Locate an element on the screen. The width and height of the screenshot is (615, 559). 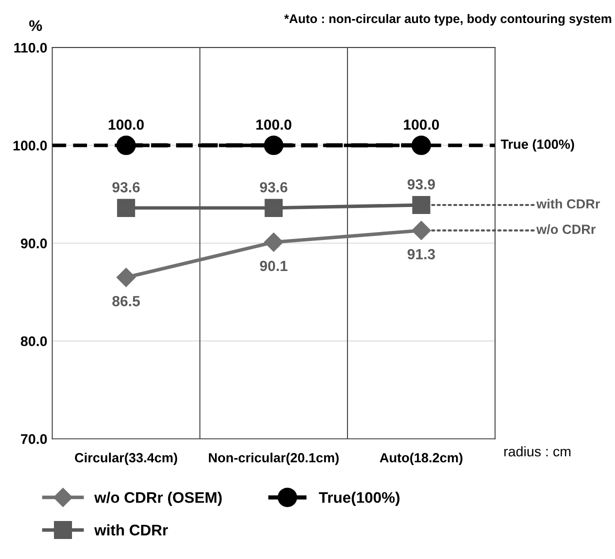
y-tick-label: 100.0 is located at coordinates (30, 145).